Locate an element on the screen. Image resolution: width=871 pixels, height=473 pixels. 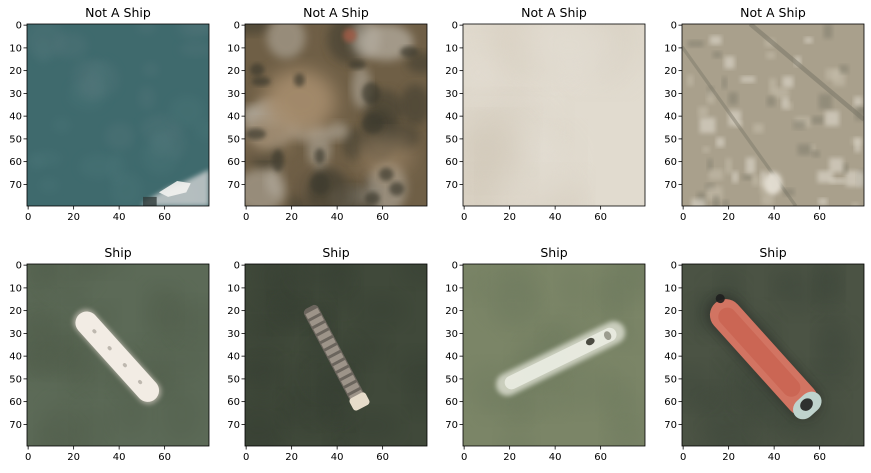
panel-8: Ship 0 10 20 30 40 50 60 70 0 20 40 60 is located at coordinates (764, 354).